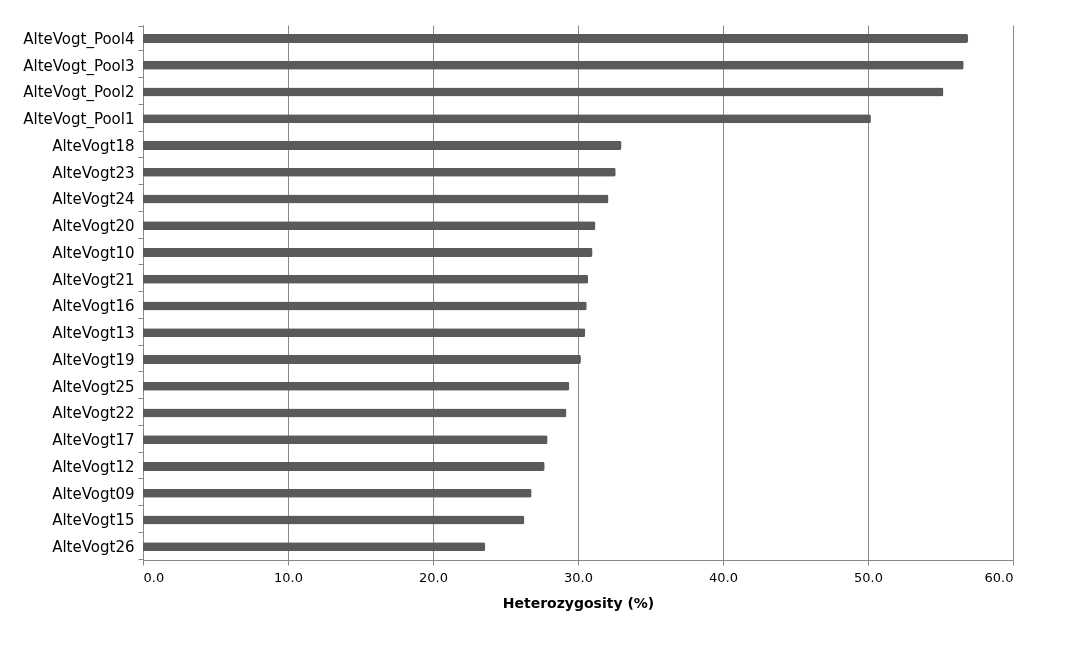  What do you see at coordinates (93, 306) in the screenshot?
I see `y-tick-label: AlteVogt16` at bounding box center [93, 306].